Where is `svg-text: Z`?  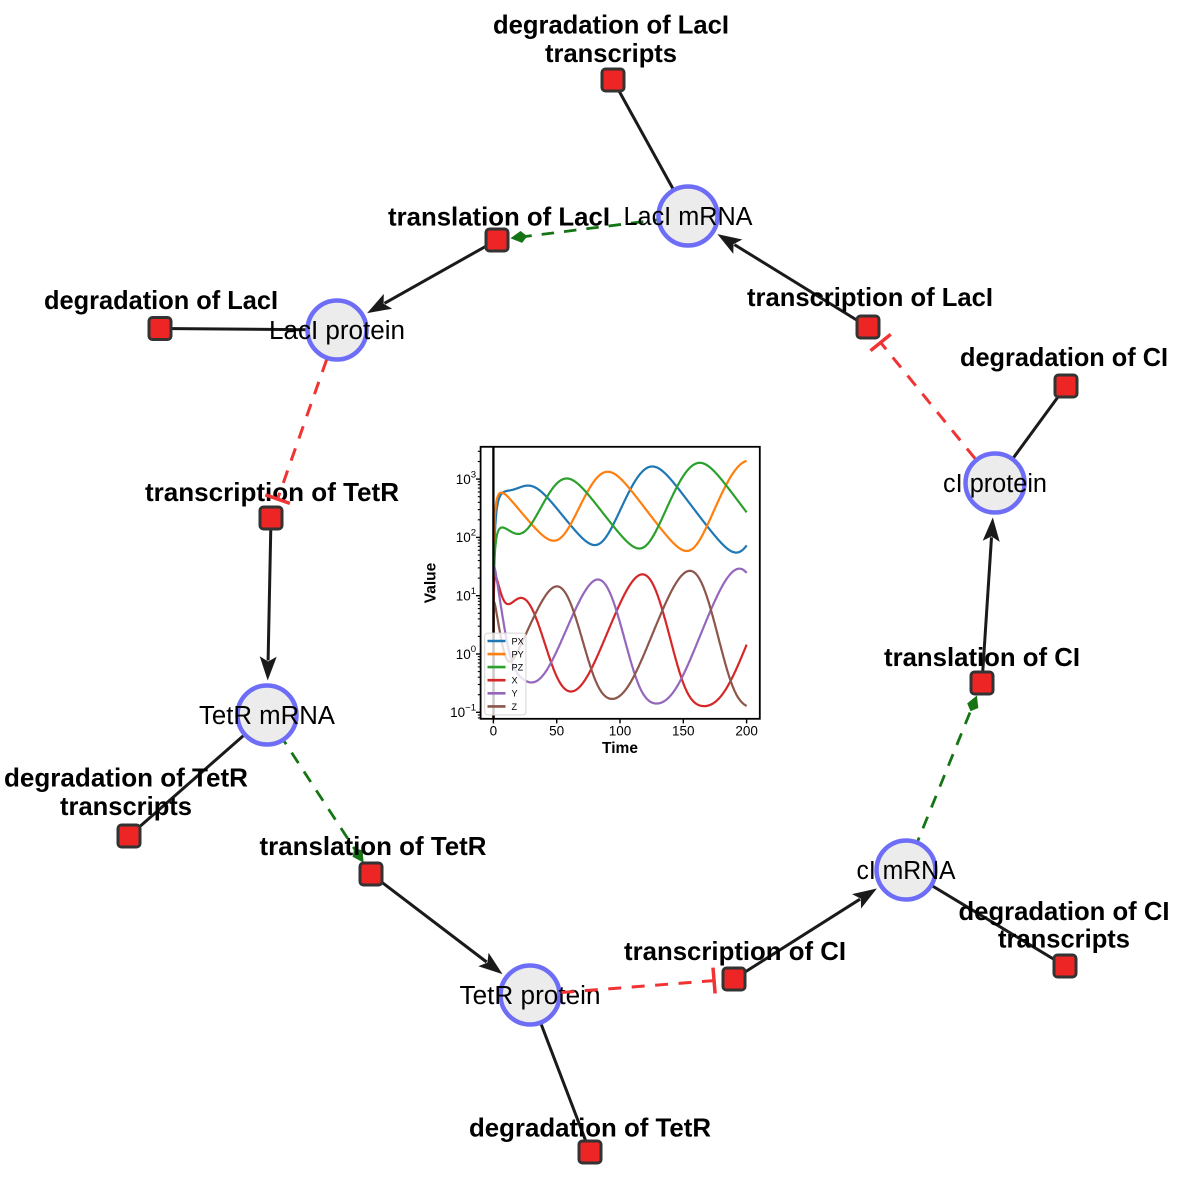 svg-text: Z is located at coordinates (515, 707).